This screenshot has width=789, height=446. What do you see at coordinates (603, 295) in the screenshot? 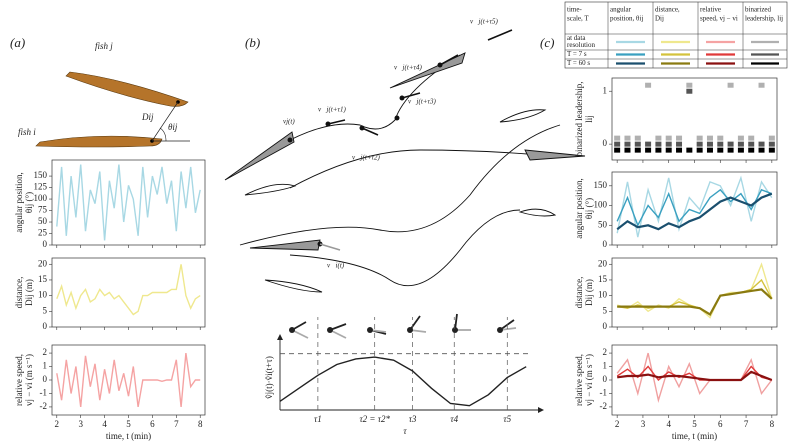
I see `y-tick-label: 10` at bounding box center [603, 295].